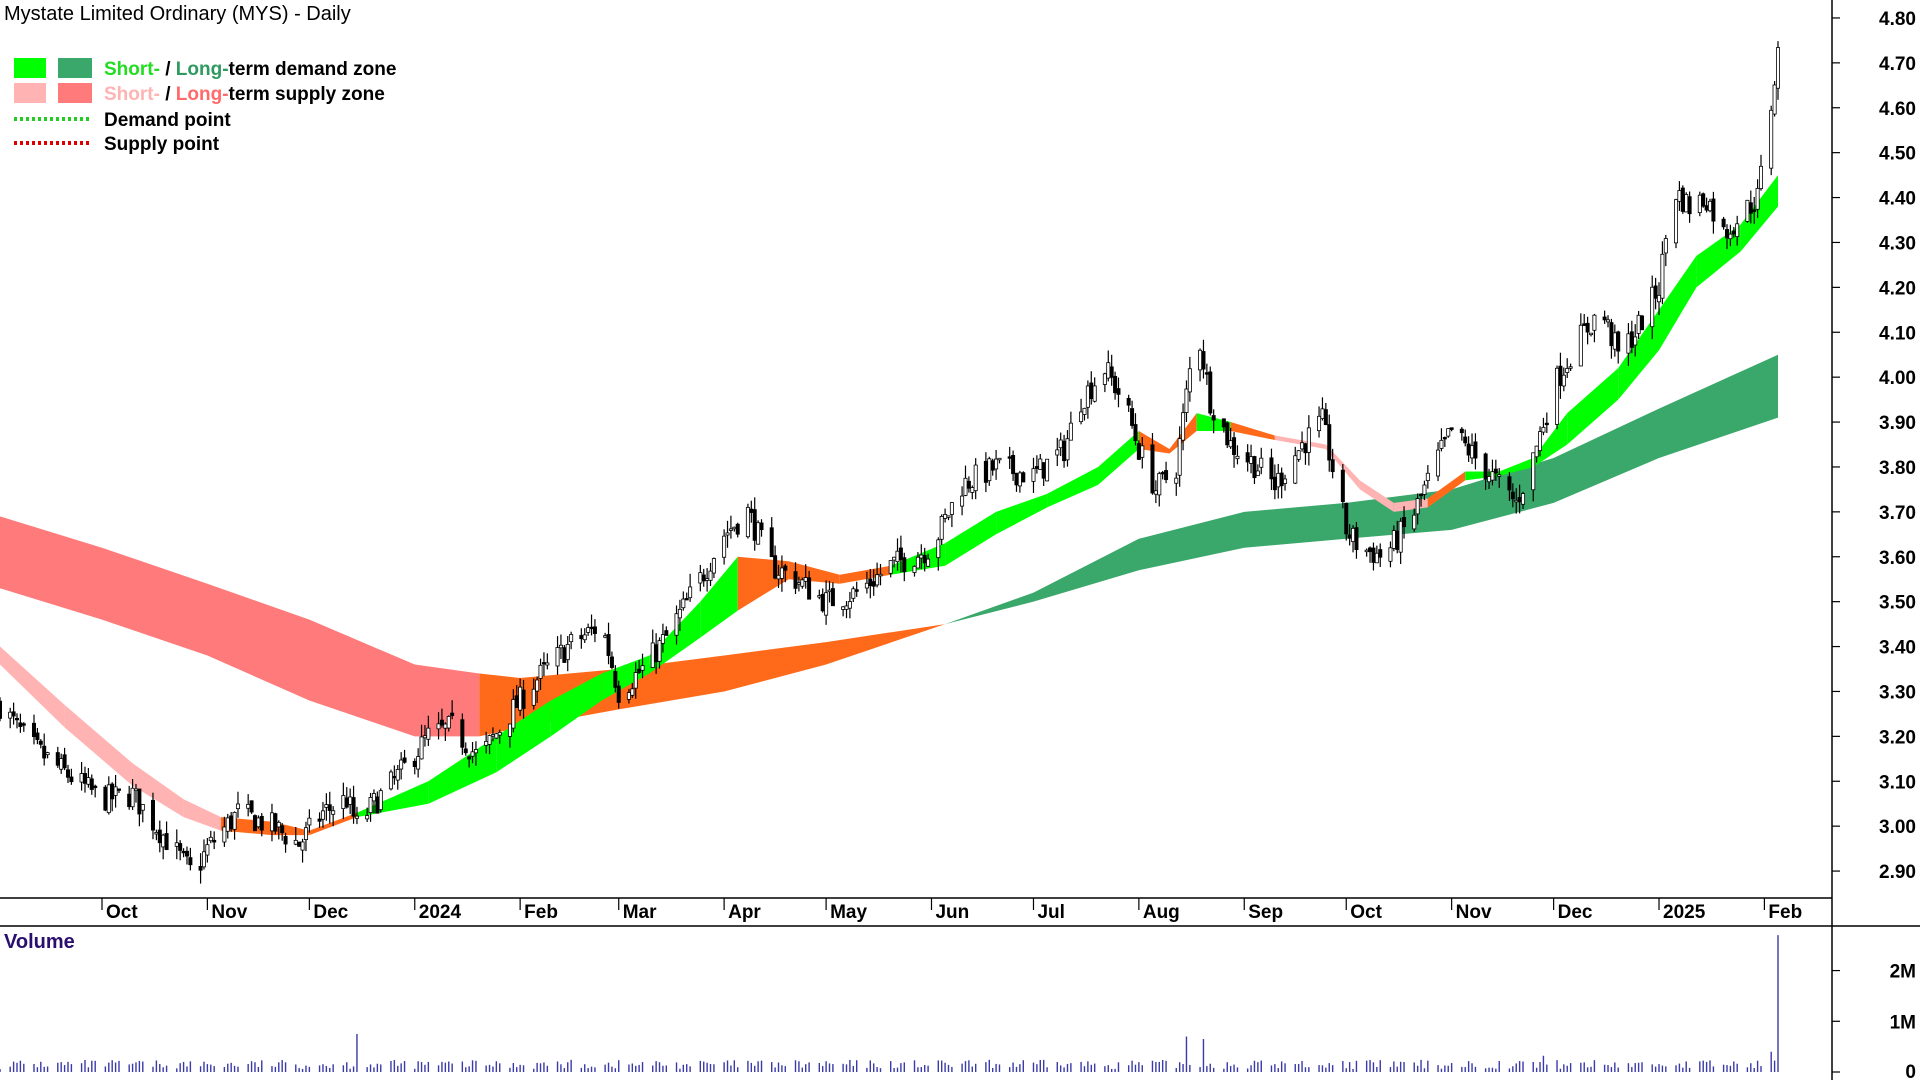  Describe the element at coordinates (1684, 912) in the screenshot. I see `date-tick-label: 2025` at that location.